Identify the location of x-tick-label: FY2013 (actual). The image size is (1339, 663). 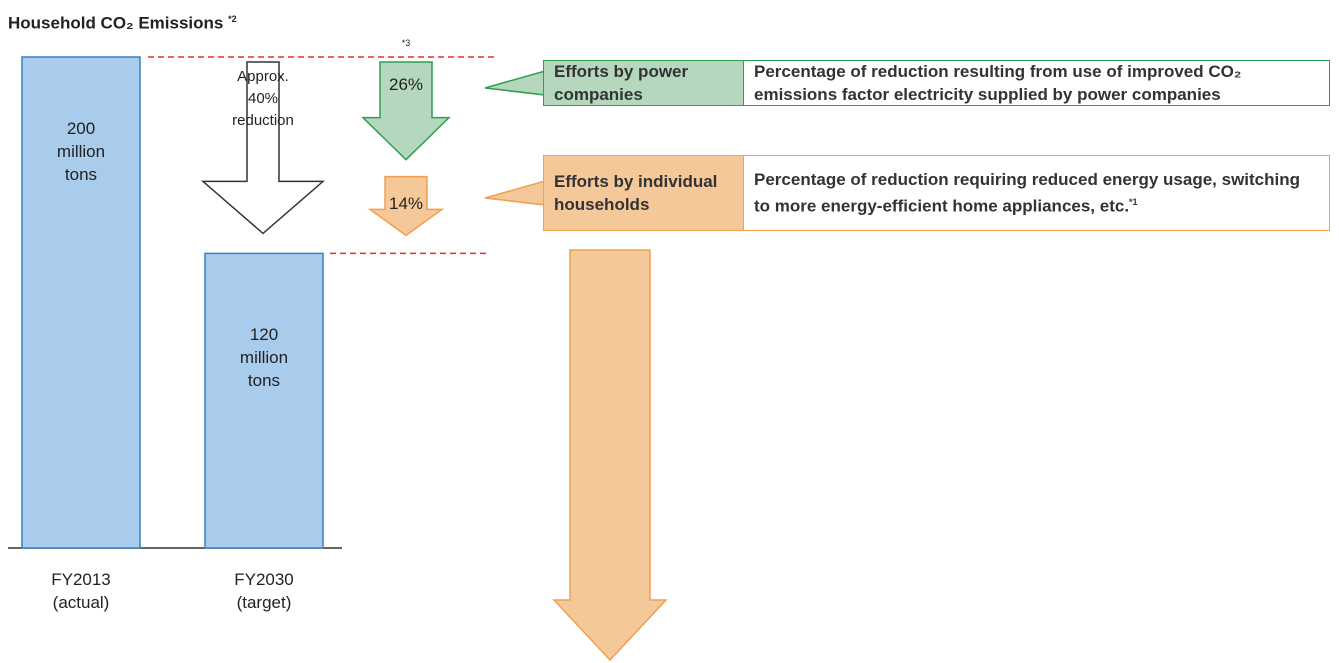
(81, 591).